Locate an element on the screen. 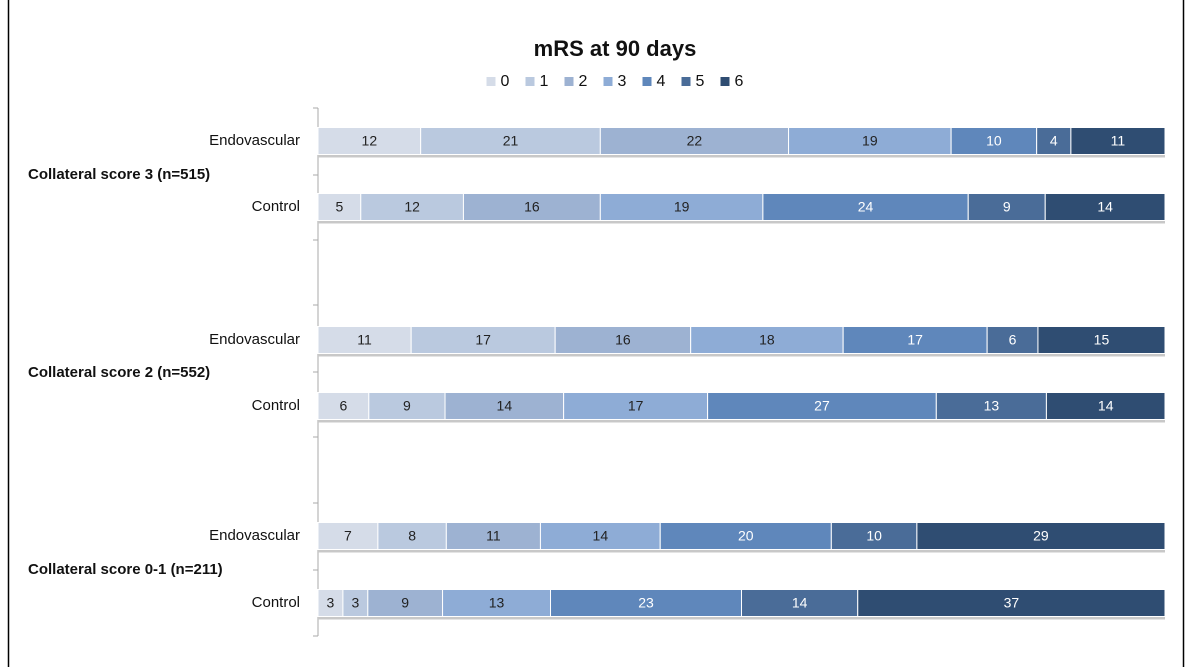  value-label: 22 is located at coordinates (695, 141).